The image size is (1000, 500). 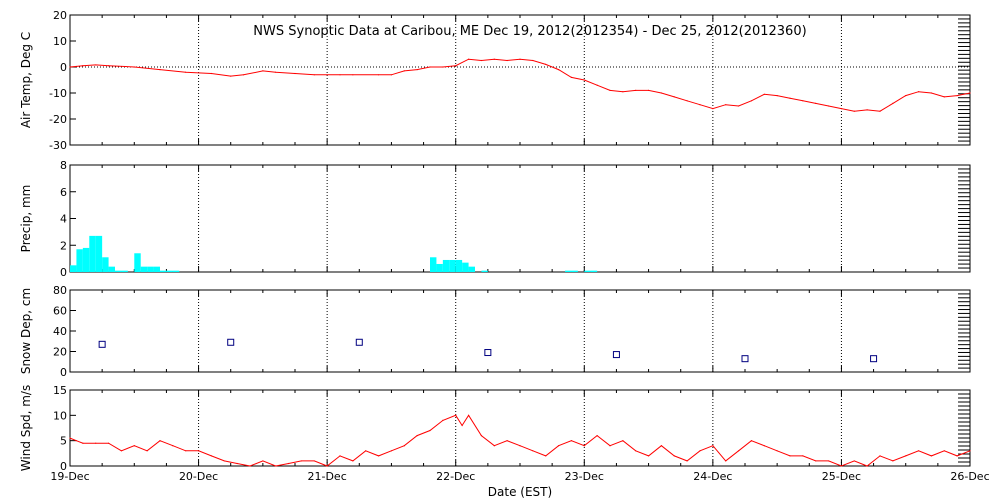 I want to click on x-axis-title: Date (EST), so click(x=520, y=492).